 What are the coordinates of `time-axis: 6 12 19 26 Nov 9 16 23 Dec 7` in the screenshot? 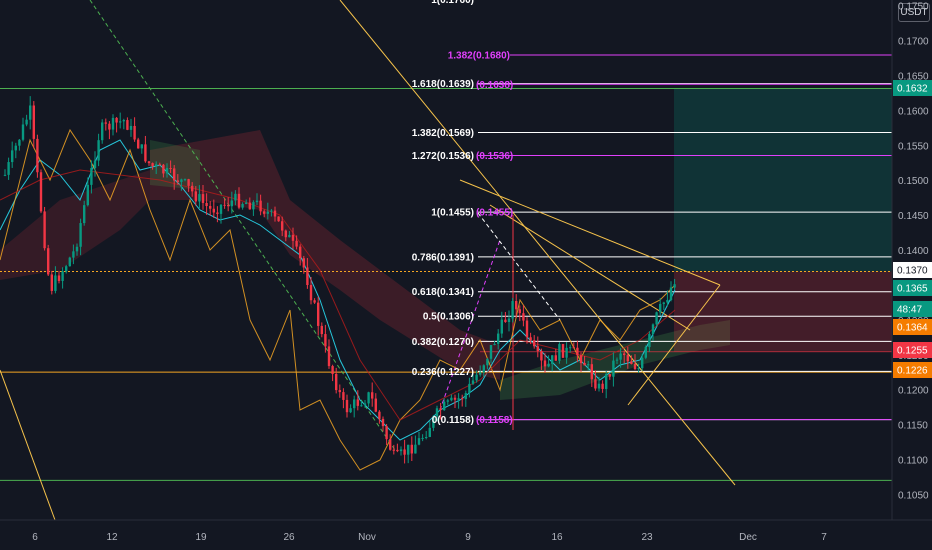 It's located at (466, 531).